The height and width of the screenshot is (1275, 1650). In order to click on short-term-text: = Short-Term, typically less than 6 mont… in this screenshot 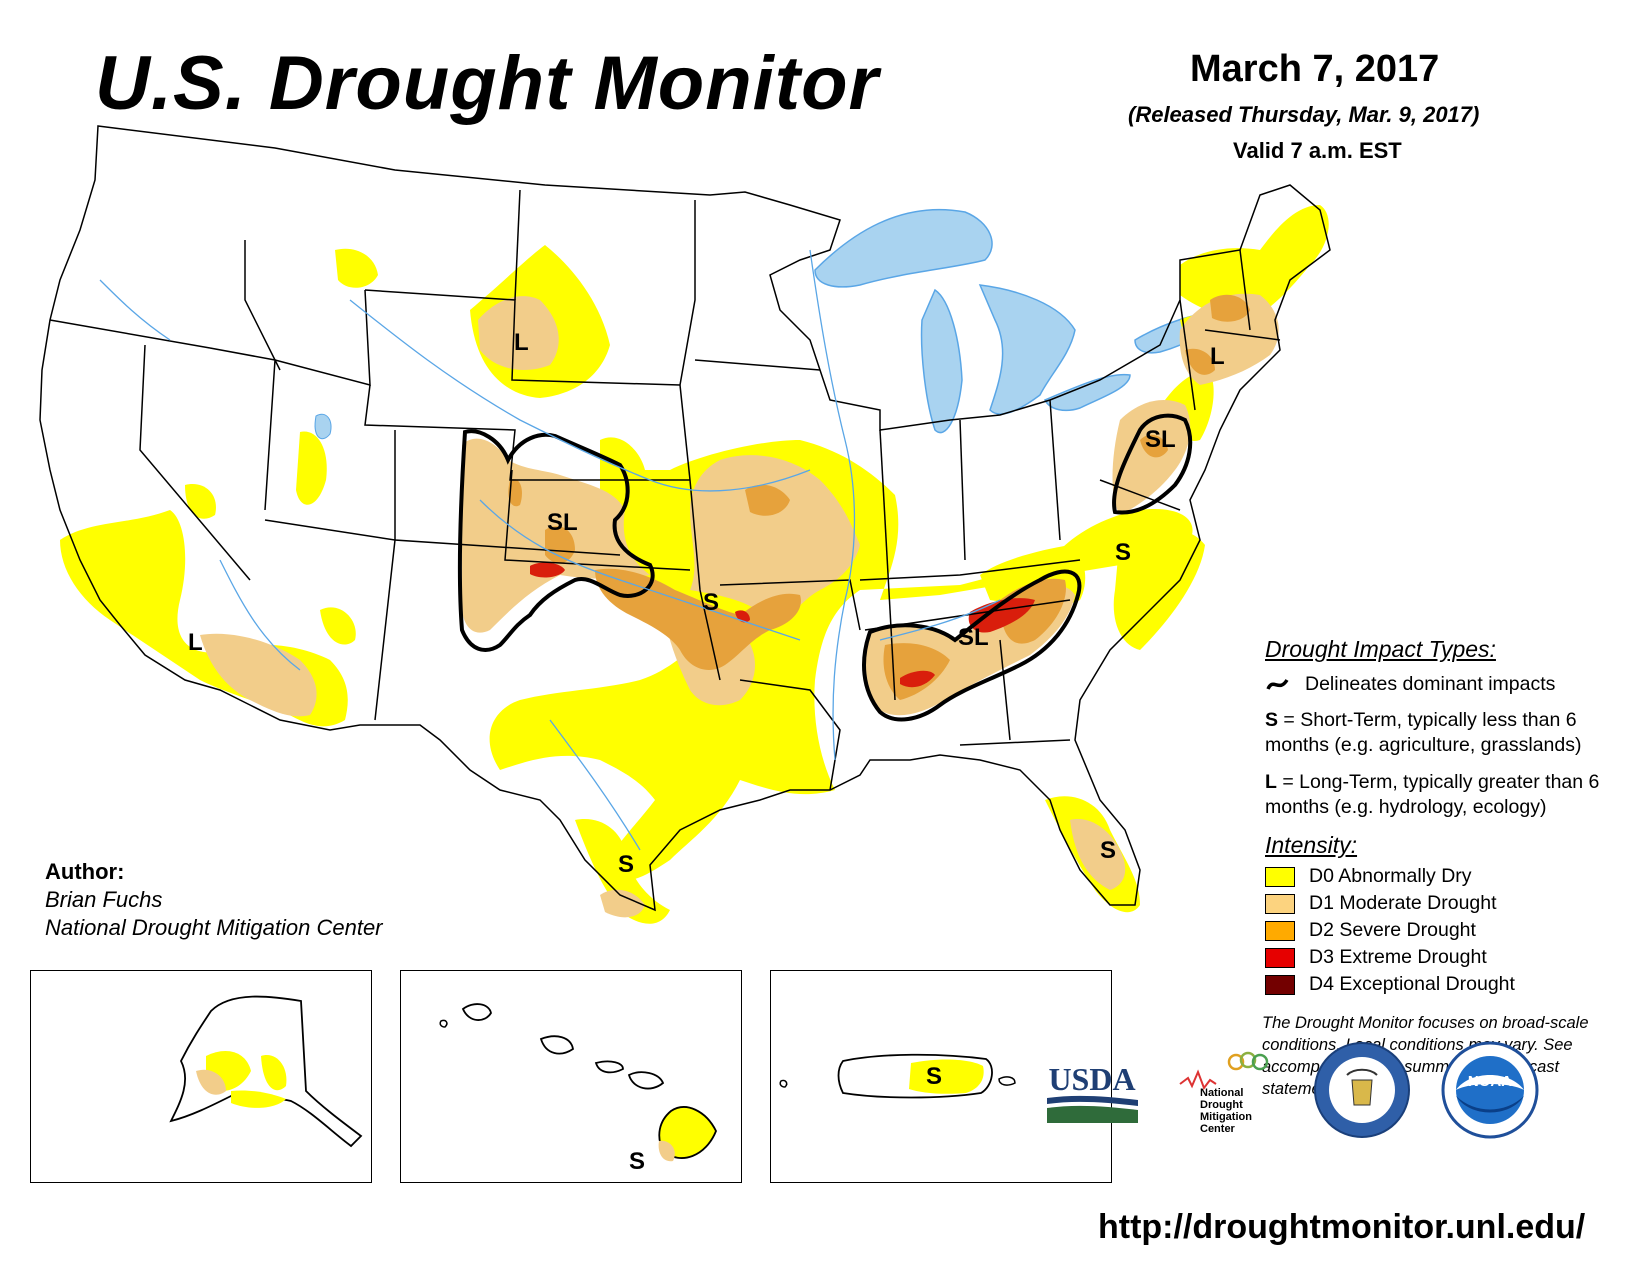, I will do `click(1423, 732)`.